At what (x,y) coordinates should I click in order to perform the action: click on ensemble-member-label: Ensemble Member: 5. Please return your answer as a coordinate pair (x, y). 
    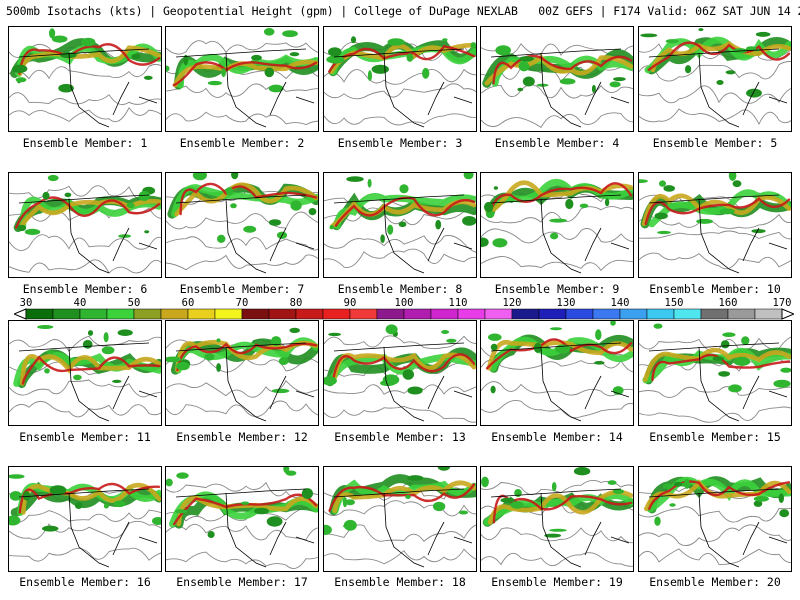
    Looking at the image, I should click on (715, 143).